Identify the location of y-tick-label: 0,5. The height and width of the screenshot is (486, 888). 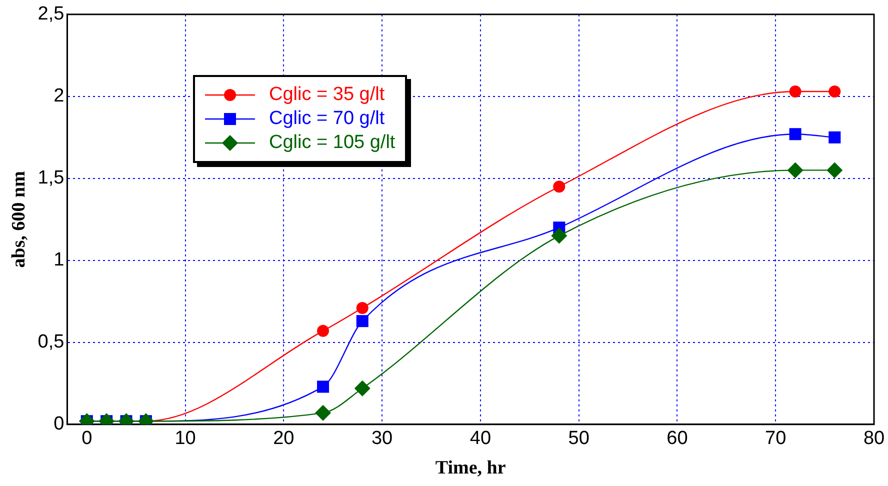
(51, 342).